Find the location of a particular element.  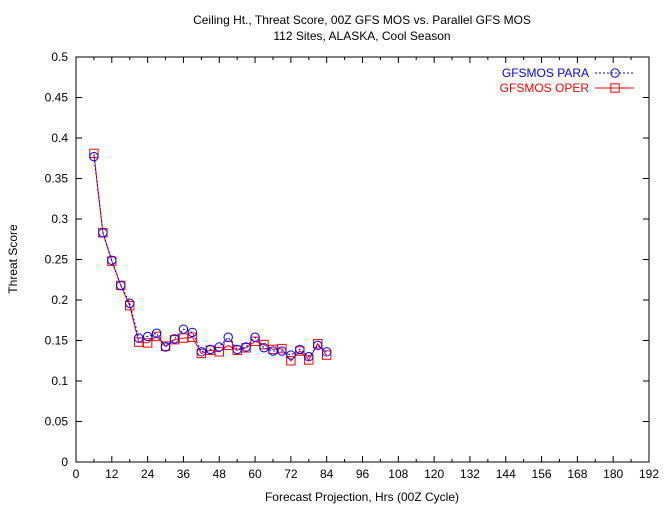

y-tick-label: 0.15 is located at coordinates (57, 341).